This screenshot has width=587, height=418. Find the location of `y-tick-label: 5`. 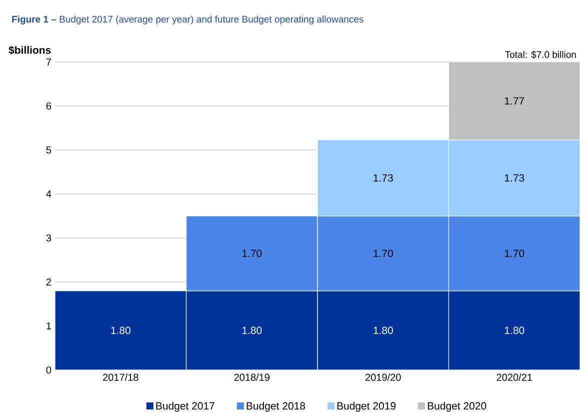

y-tick-label: 5 is located at coordinates (49, 150).